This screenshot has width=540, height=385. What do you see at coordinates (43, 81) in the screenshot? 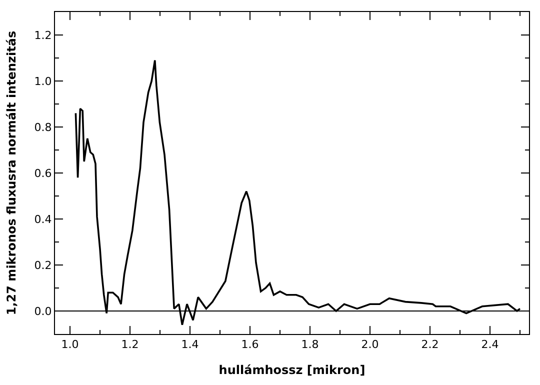
I see `y-tick-label: 1.0` at bounding box center [43, 81].